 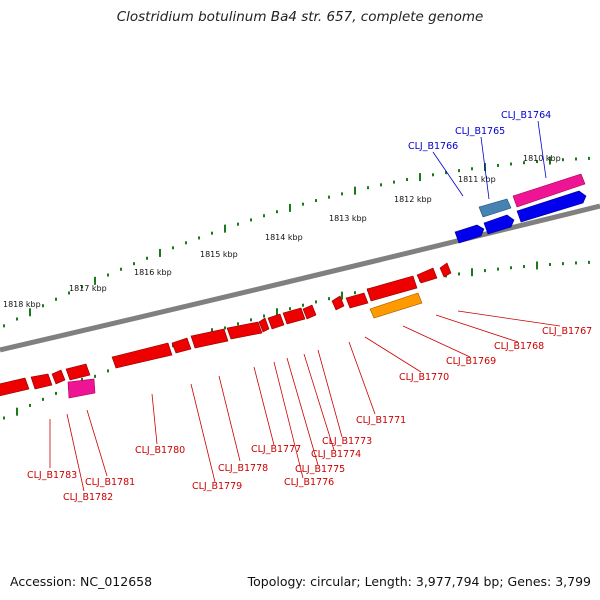 I want to click on gene-label: CLJ_B1769, so click(x=471, y=361).